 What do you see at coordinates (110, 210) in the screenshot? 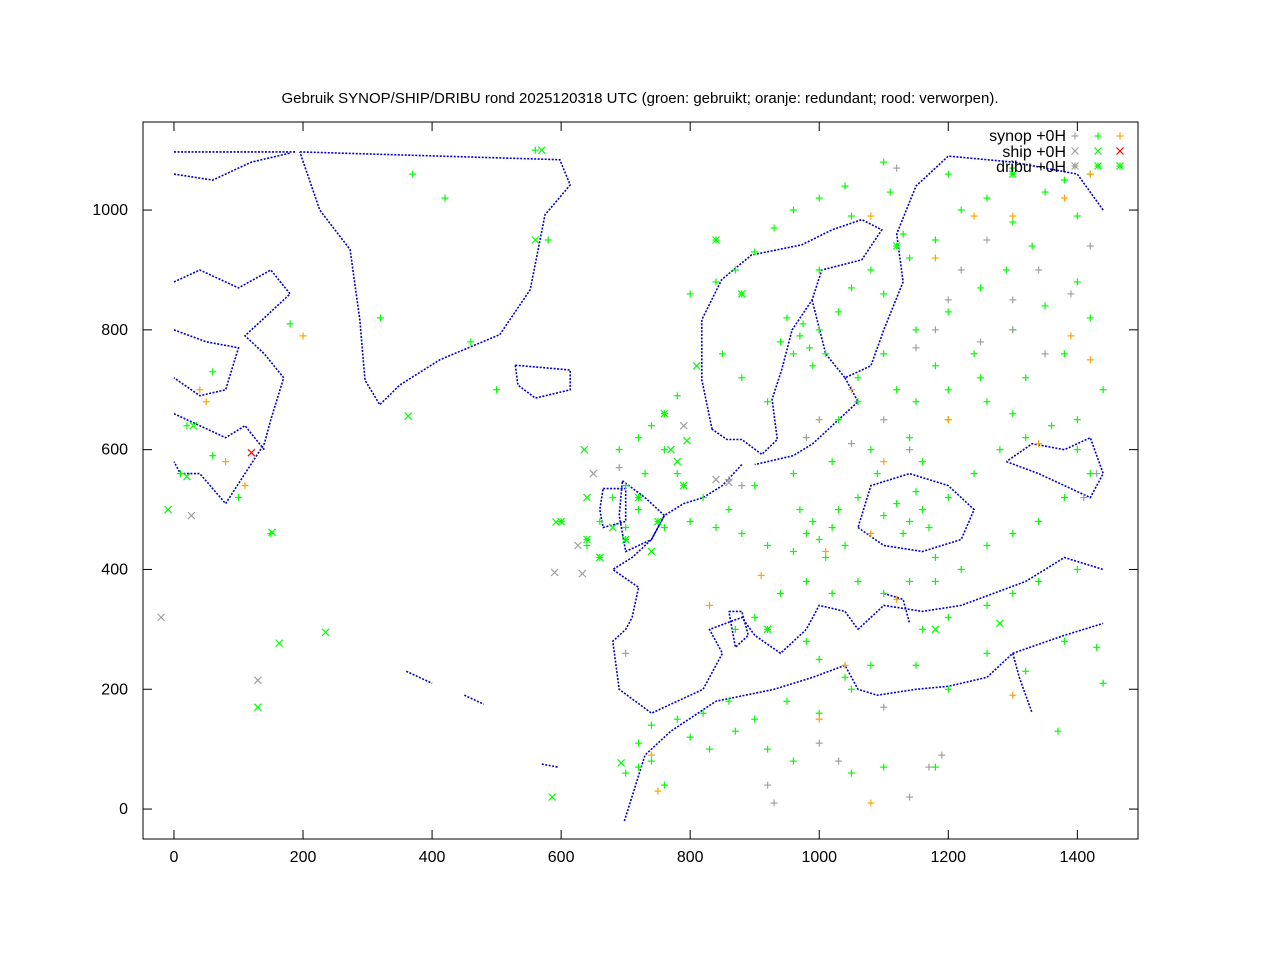
I see `y-tick-label: 1000` at bounding box center [110, 210].